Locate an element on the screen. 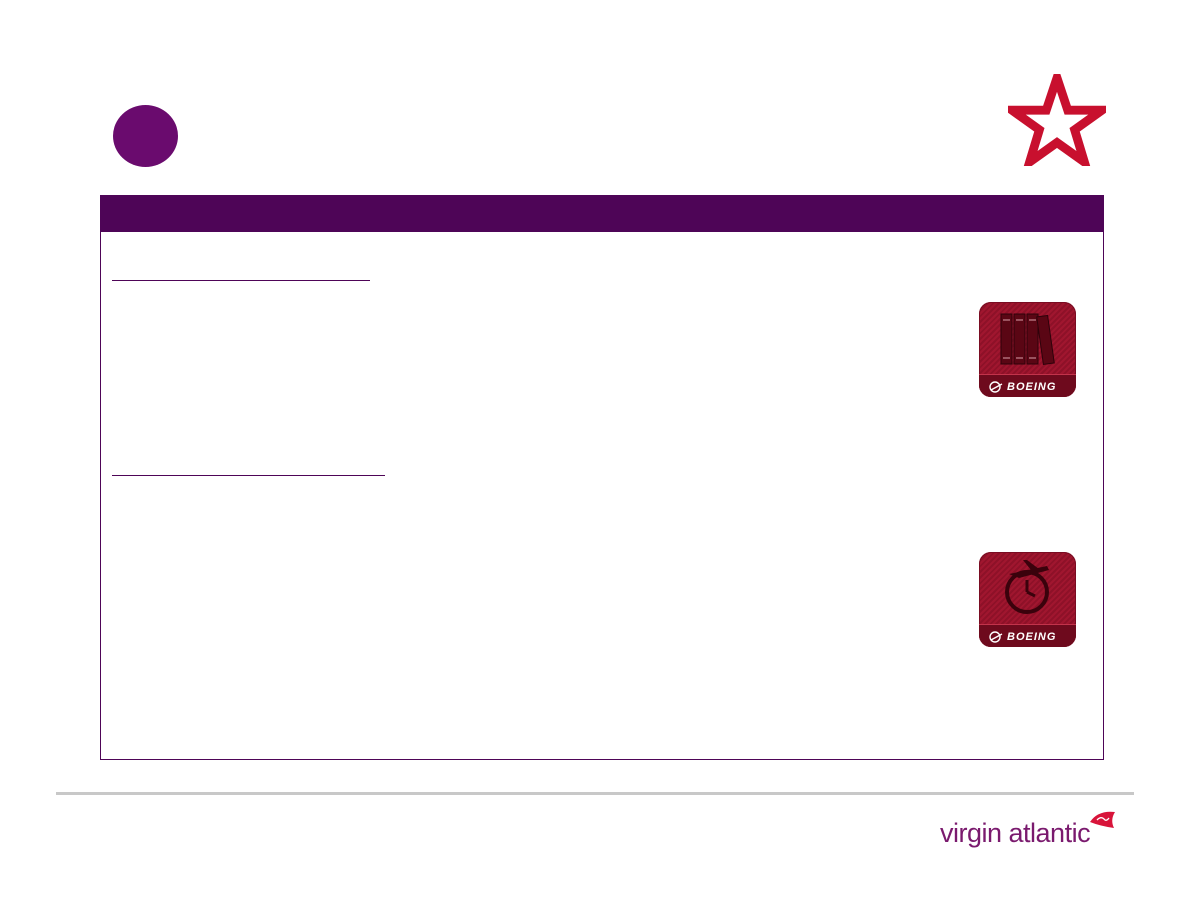 The width and height of the screenshot is (1188, 918). virgin-signature-flag-icon is located at coordinates (1102, 819).